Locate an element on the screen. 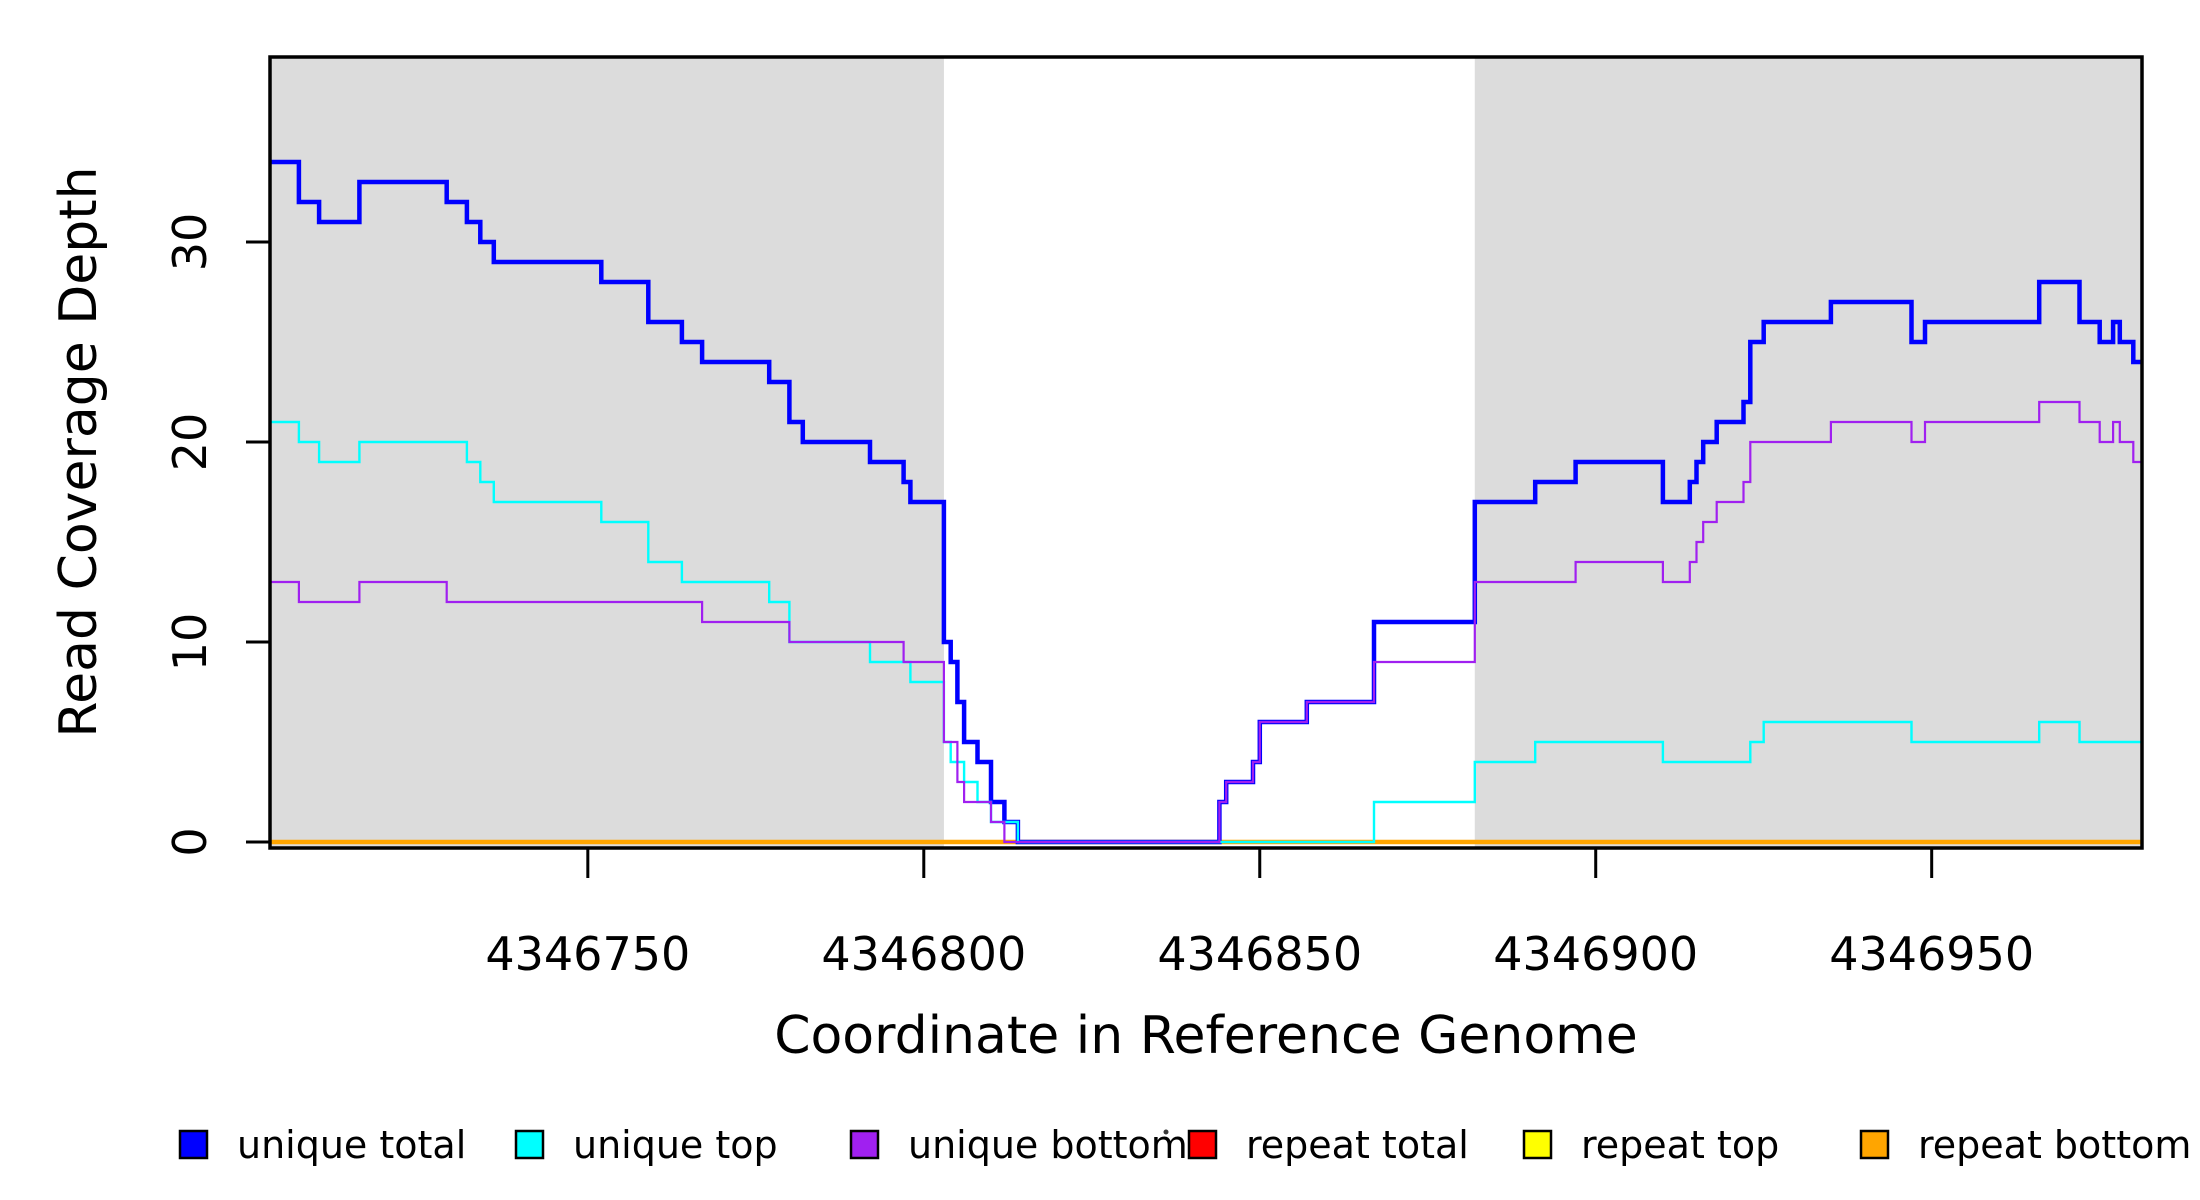 This screenshot has height=1200, width=2200. x-tick-label: 4346950 is located at coordinates (1931, 954).